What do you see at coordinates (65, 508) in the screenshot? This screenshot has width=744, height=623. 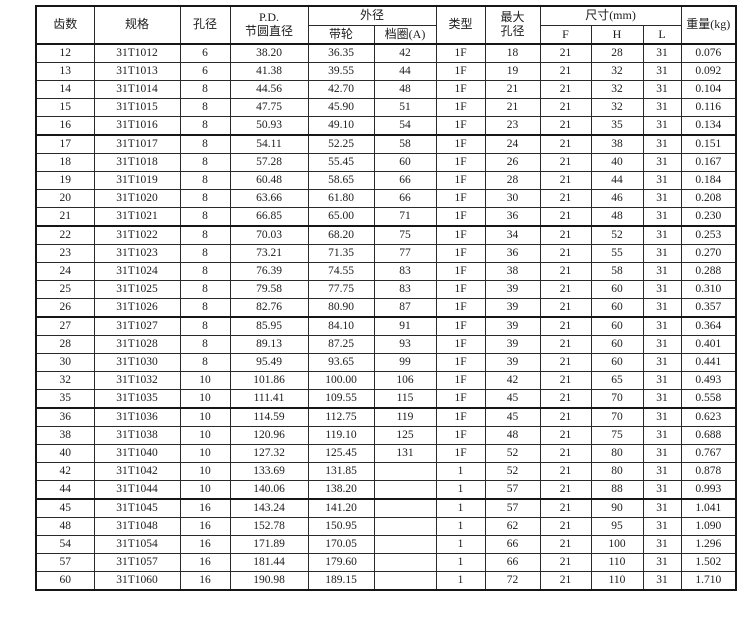 I see `cell-teeth: 45` at bounding box center [65, 508].